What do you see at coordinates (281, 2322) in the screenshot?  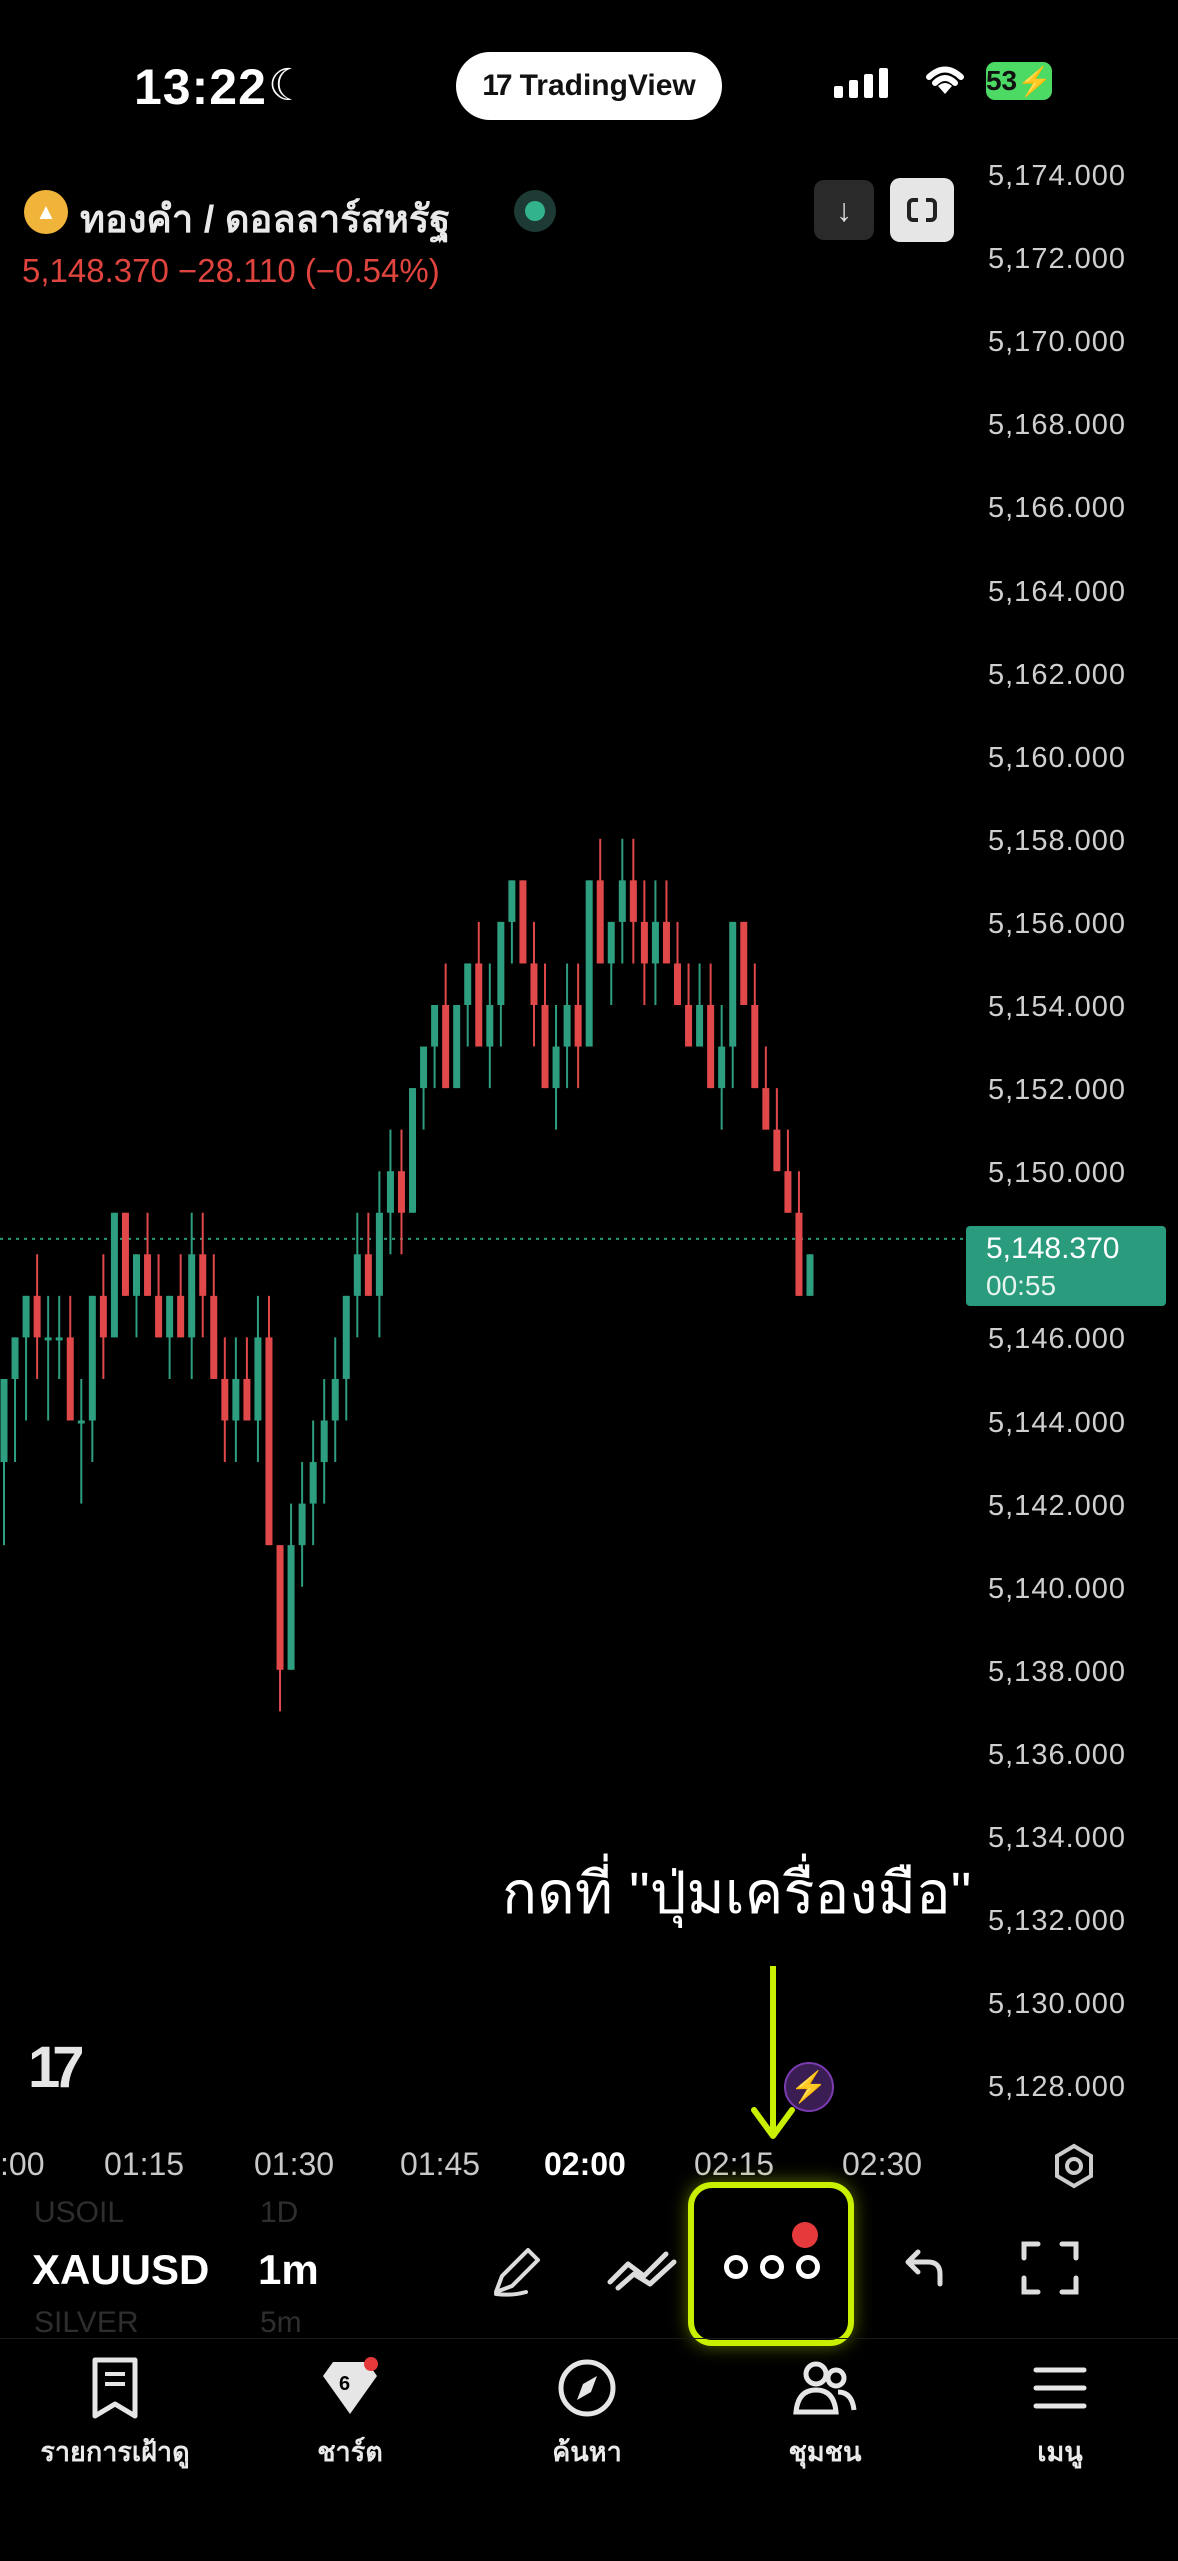 I see `interval-picker-next: 5m` at bounding box center [281, 2322].